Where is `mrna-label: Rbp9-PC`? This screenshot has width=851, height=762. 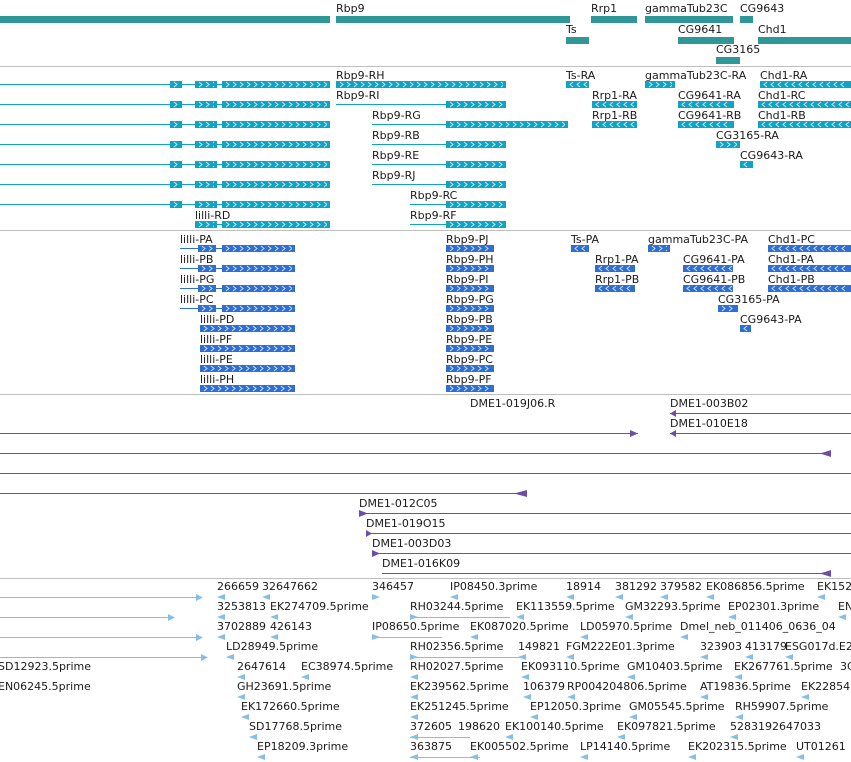
mrna-label: Rbp9-PC is located at coordinates (469, 359).